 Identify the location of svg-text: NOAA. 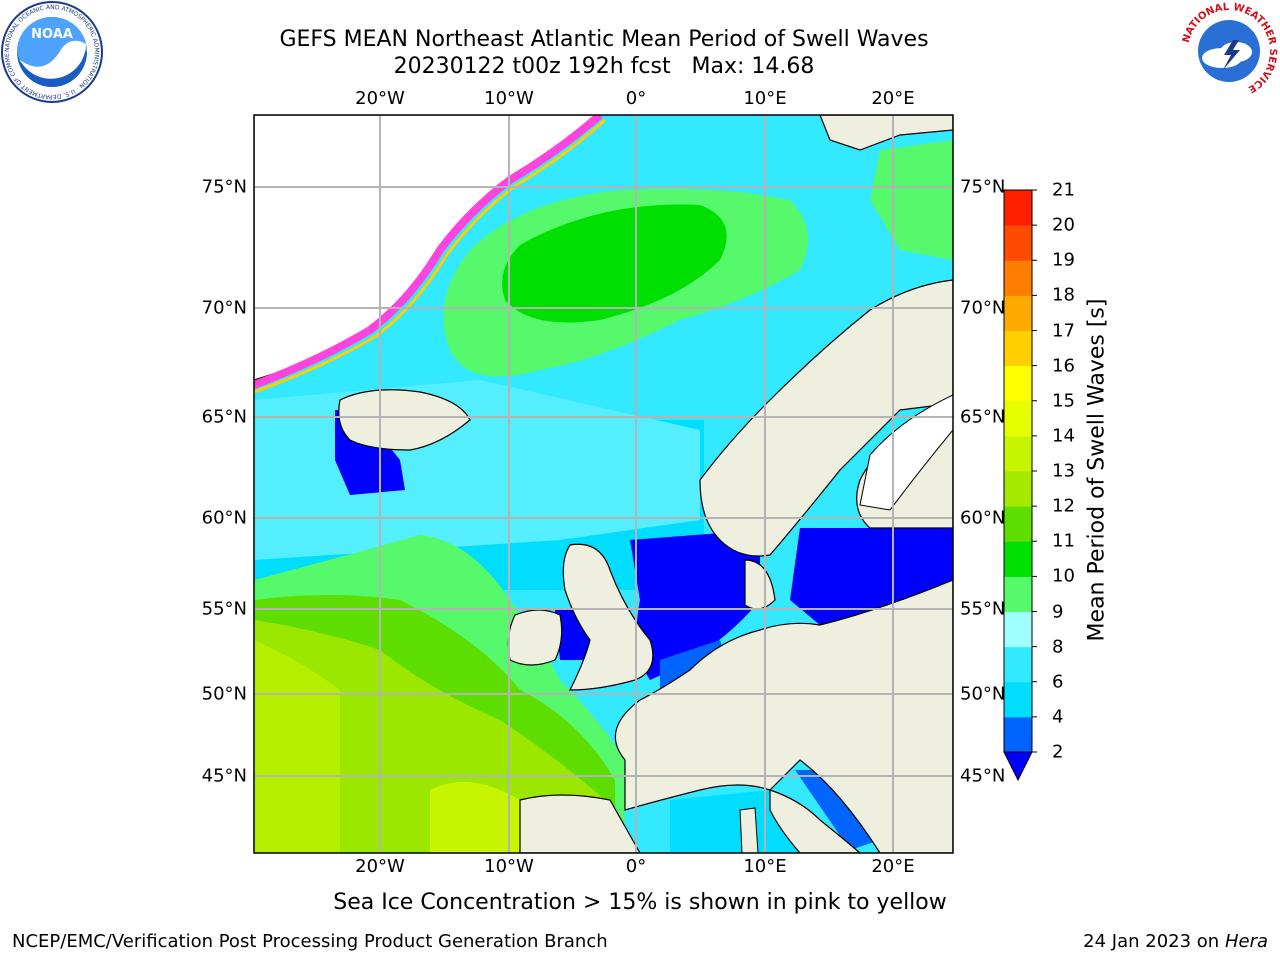
(52, 34).